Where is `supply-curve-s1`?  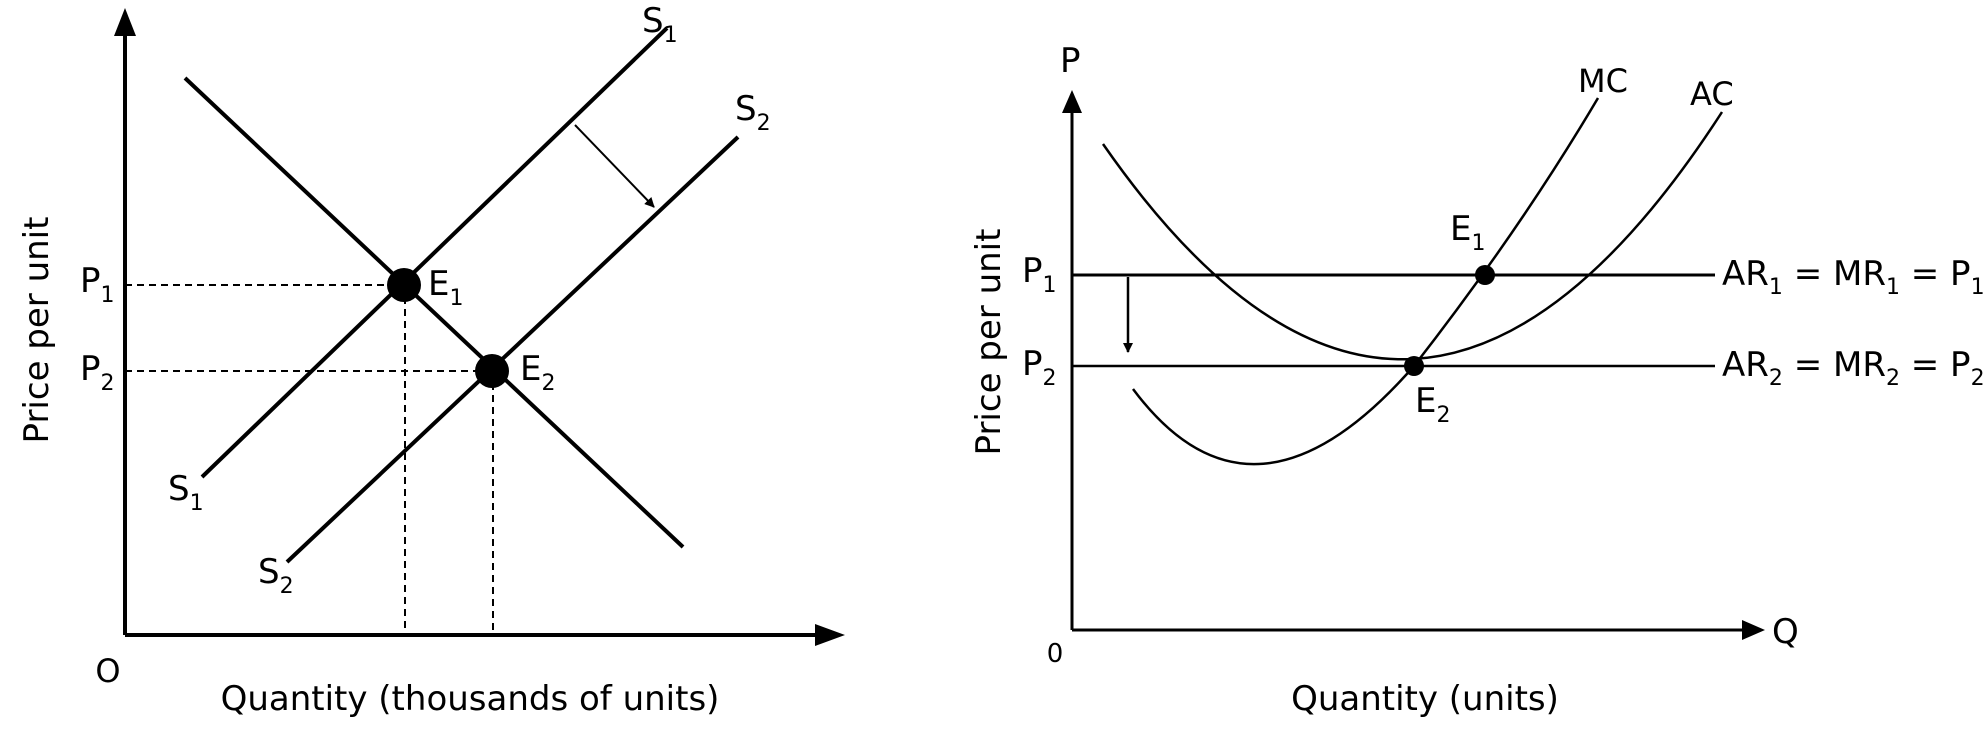 supply-curve-s1 is located at coordinates (434, 252).